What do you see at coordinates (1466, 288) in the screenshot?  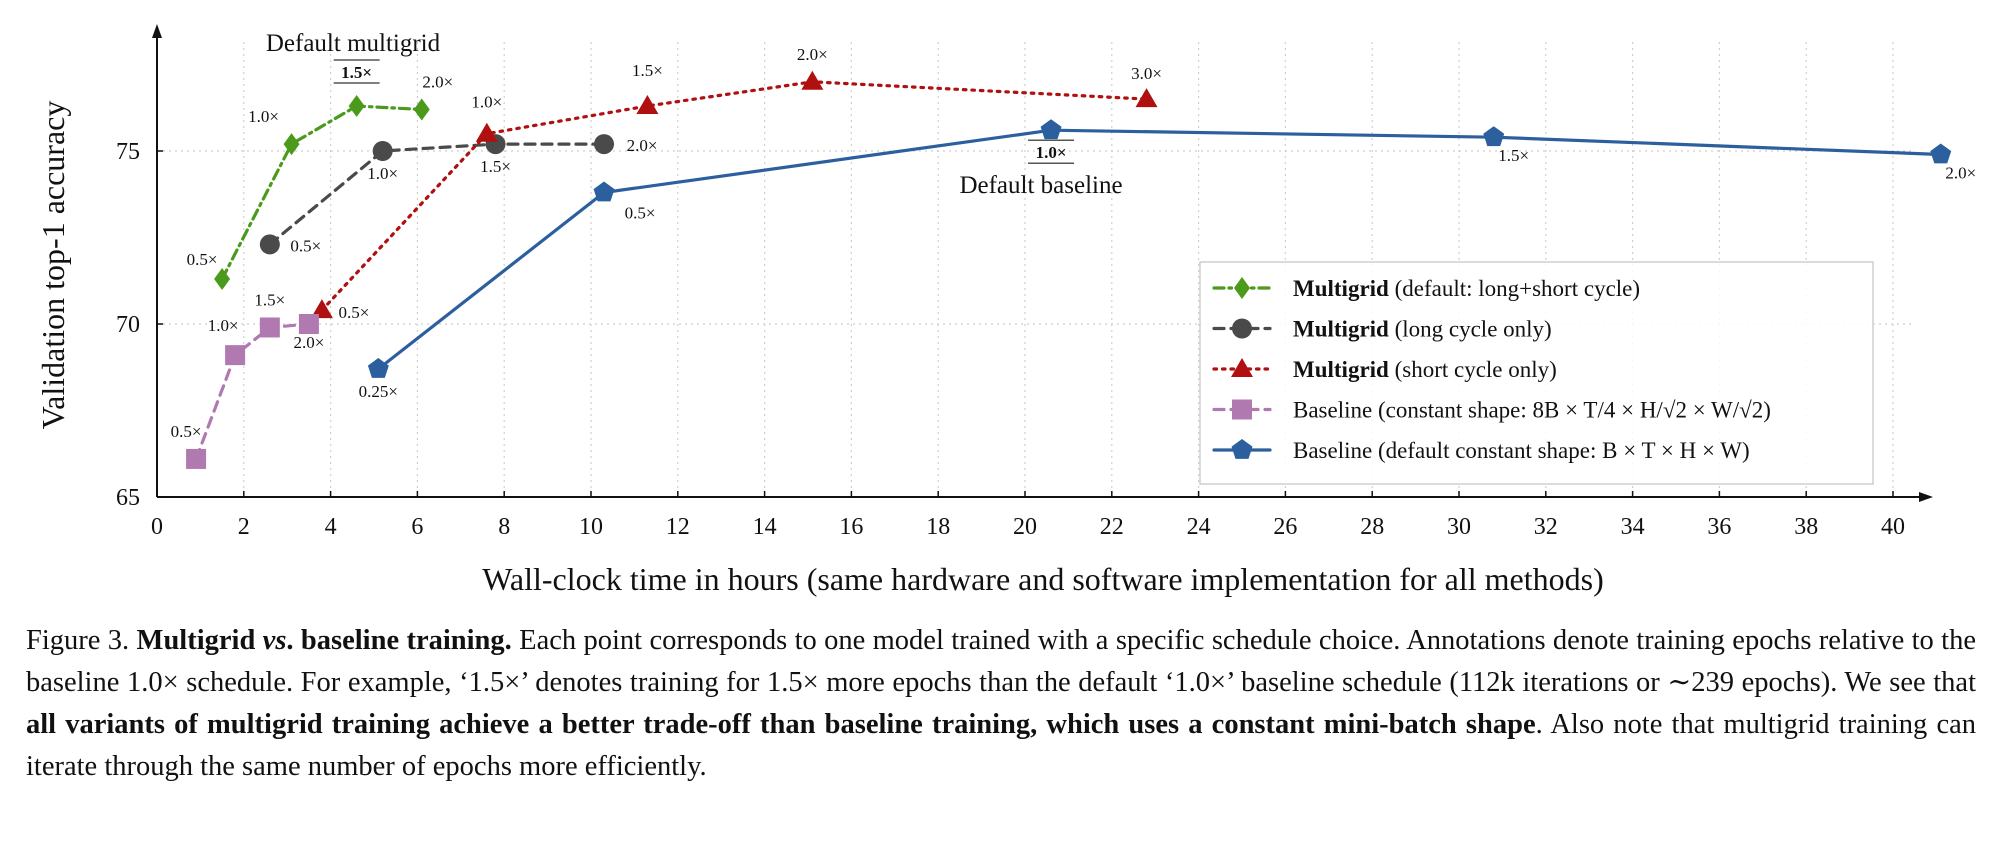 I see `legend-label-0: Multigrid (default: long+short cycle)` at bounding box center [1466, 288].